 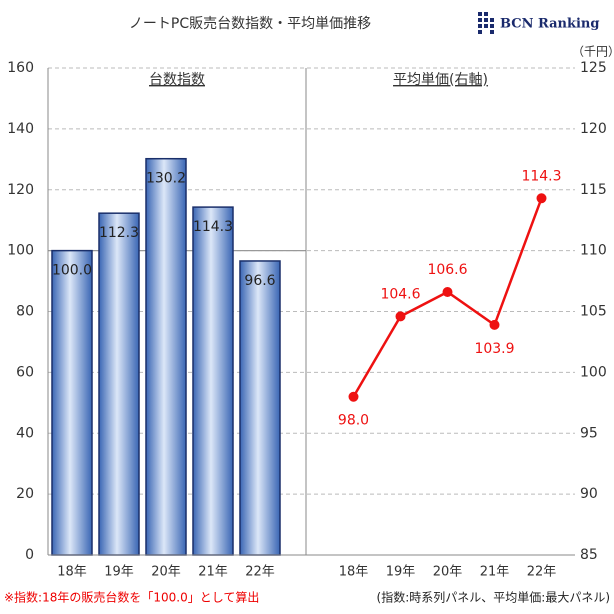 I want to click on y-tick-label: 100, so click(x=20, y=251).